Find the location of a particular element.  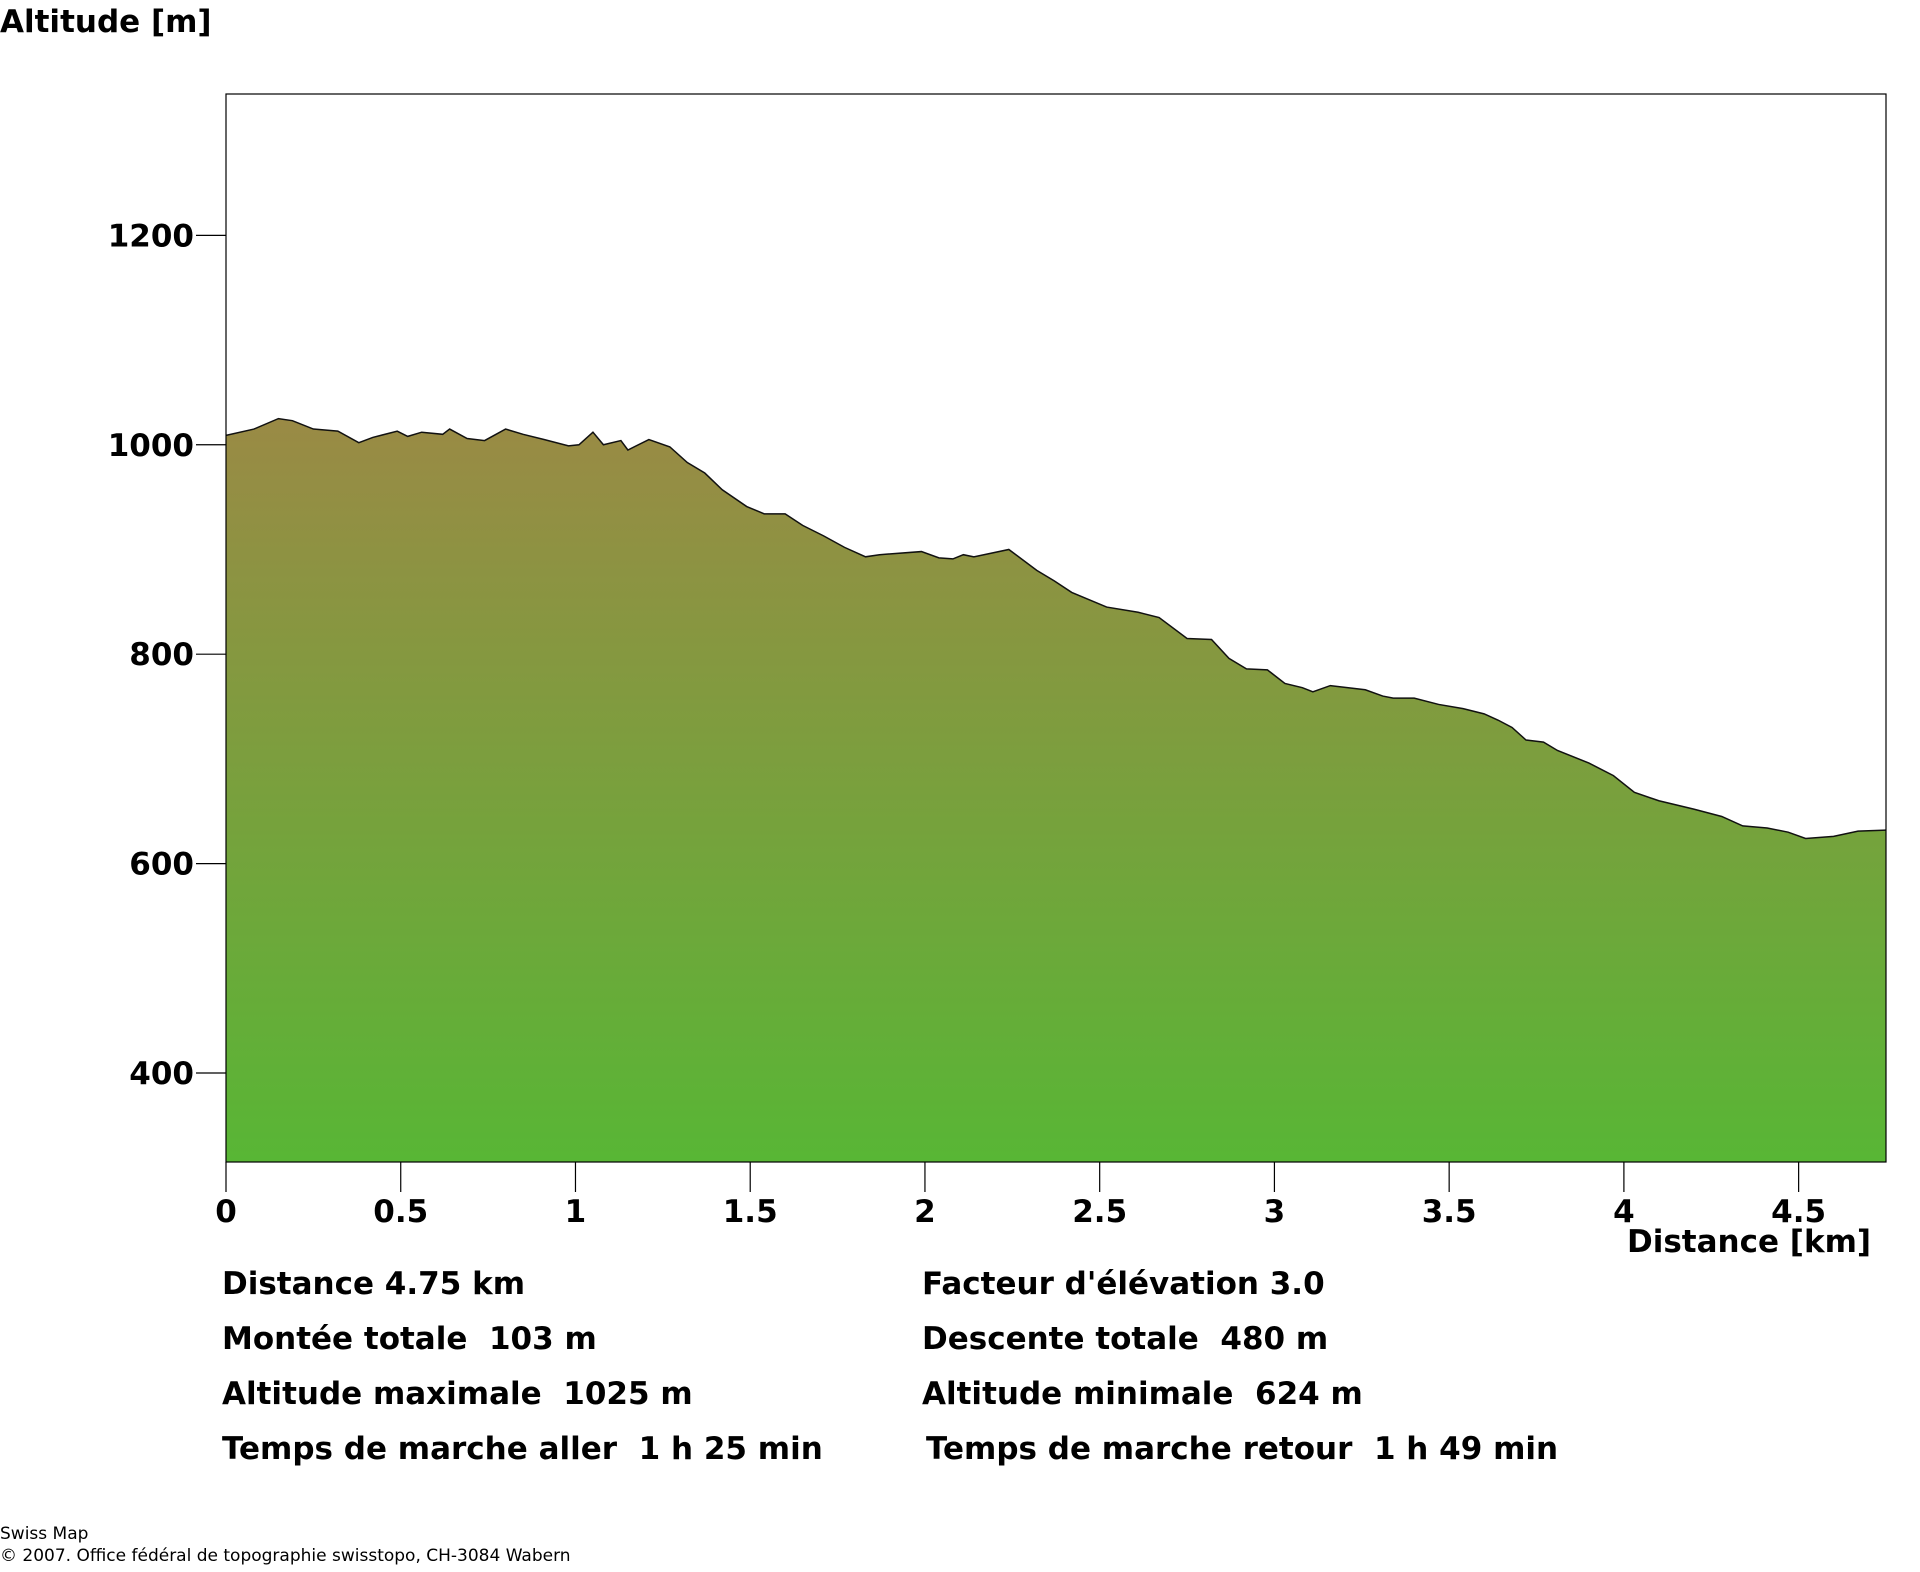

y-tick-label: 600 is located at coordinates (161, 865).